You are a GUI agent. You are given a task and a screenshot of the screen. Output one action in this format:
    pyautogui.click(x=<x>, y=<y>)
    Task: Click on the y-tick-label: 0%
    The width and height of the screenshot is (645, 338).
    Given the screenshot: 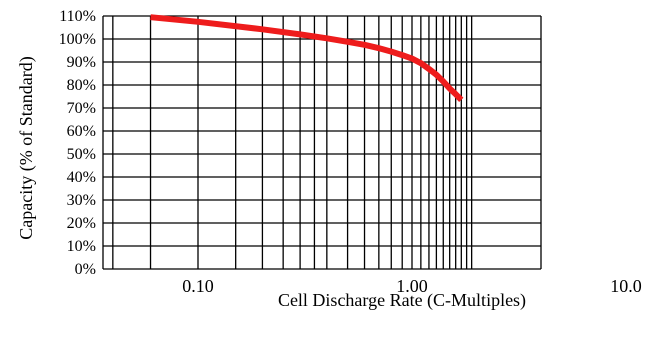 What is the action you would take?
    pyautogui.click(x=85, y=269)
    